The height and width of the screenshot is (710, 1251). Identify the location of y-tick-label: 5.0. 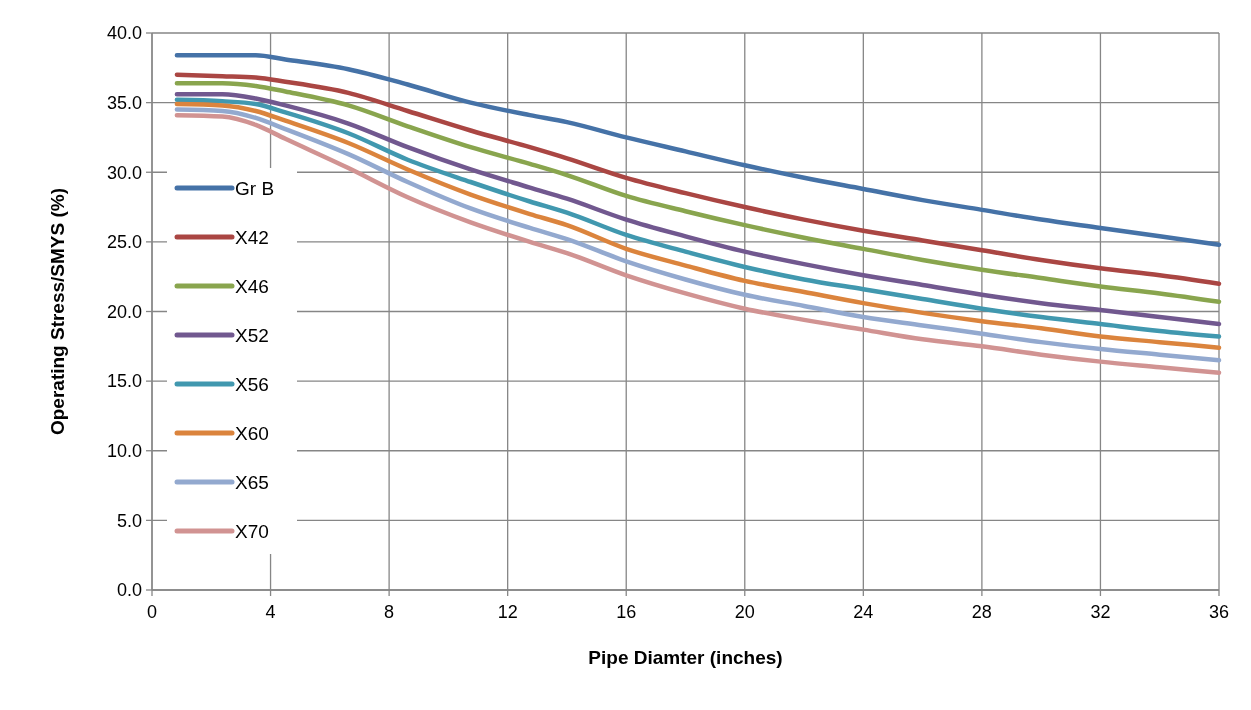
(129, 520).